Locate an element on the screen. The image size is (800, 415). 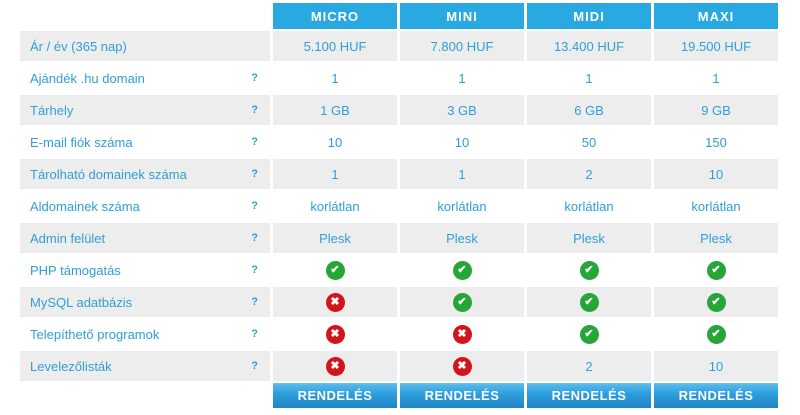
value-cell: 9 GB is located at coordinates (716, 110).